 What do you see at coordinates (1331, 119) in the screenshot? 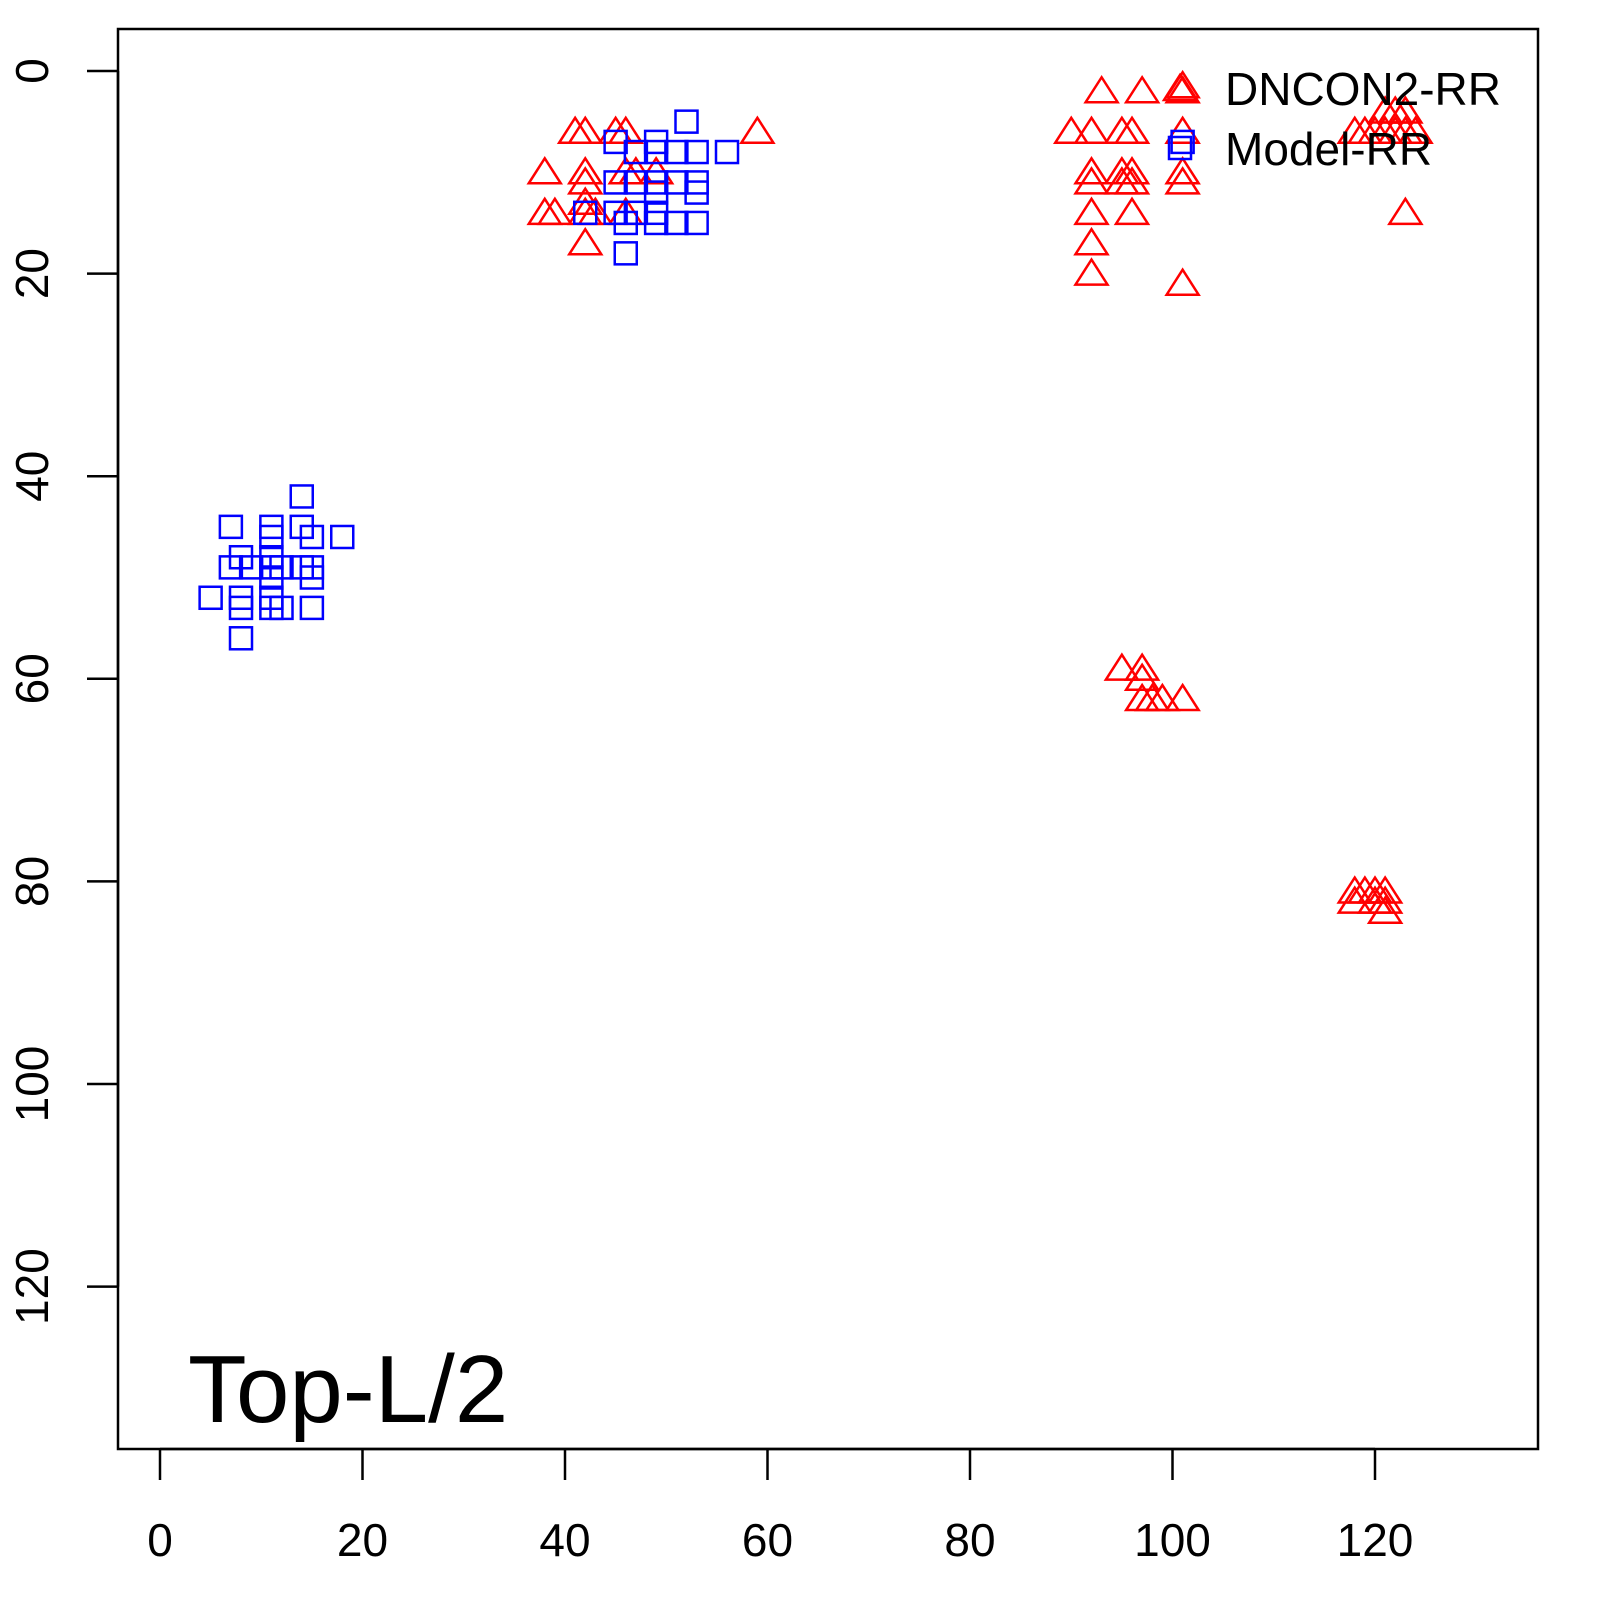
I see `legend: DNCON2-RR Model-RR` at bounding box center [1331, 119].